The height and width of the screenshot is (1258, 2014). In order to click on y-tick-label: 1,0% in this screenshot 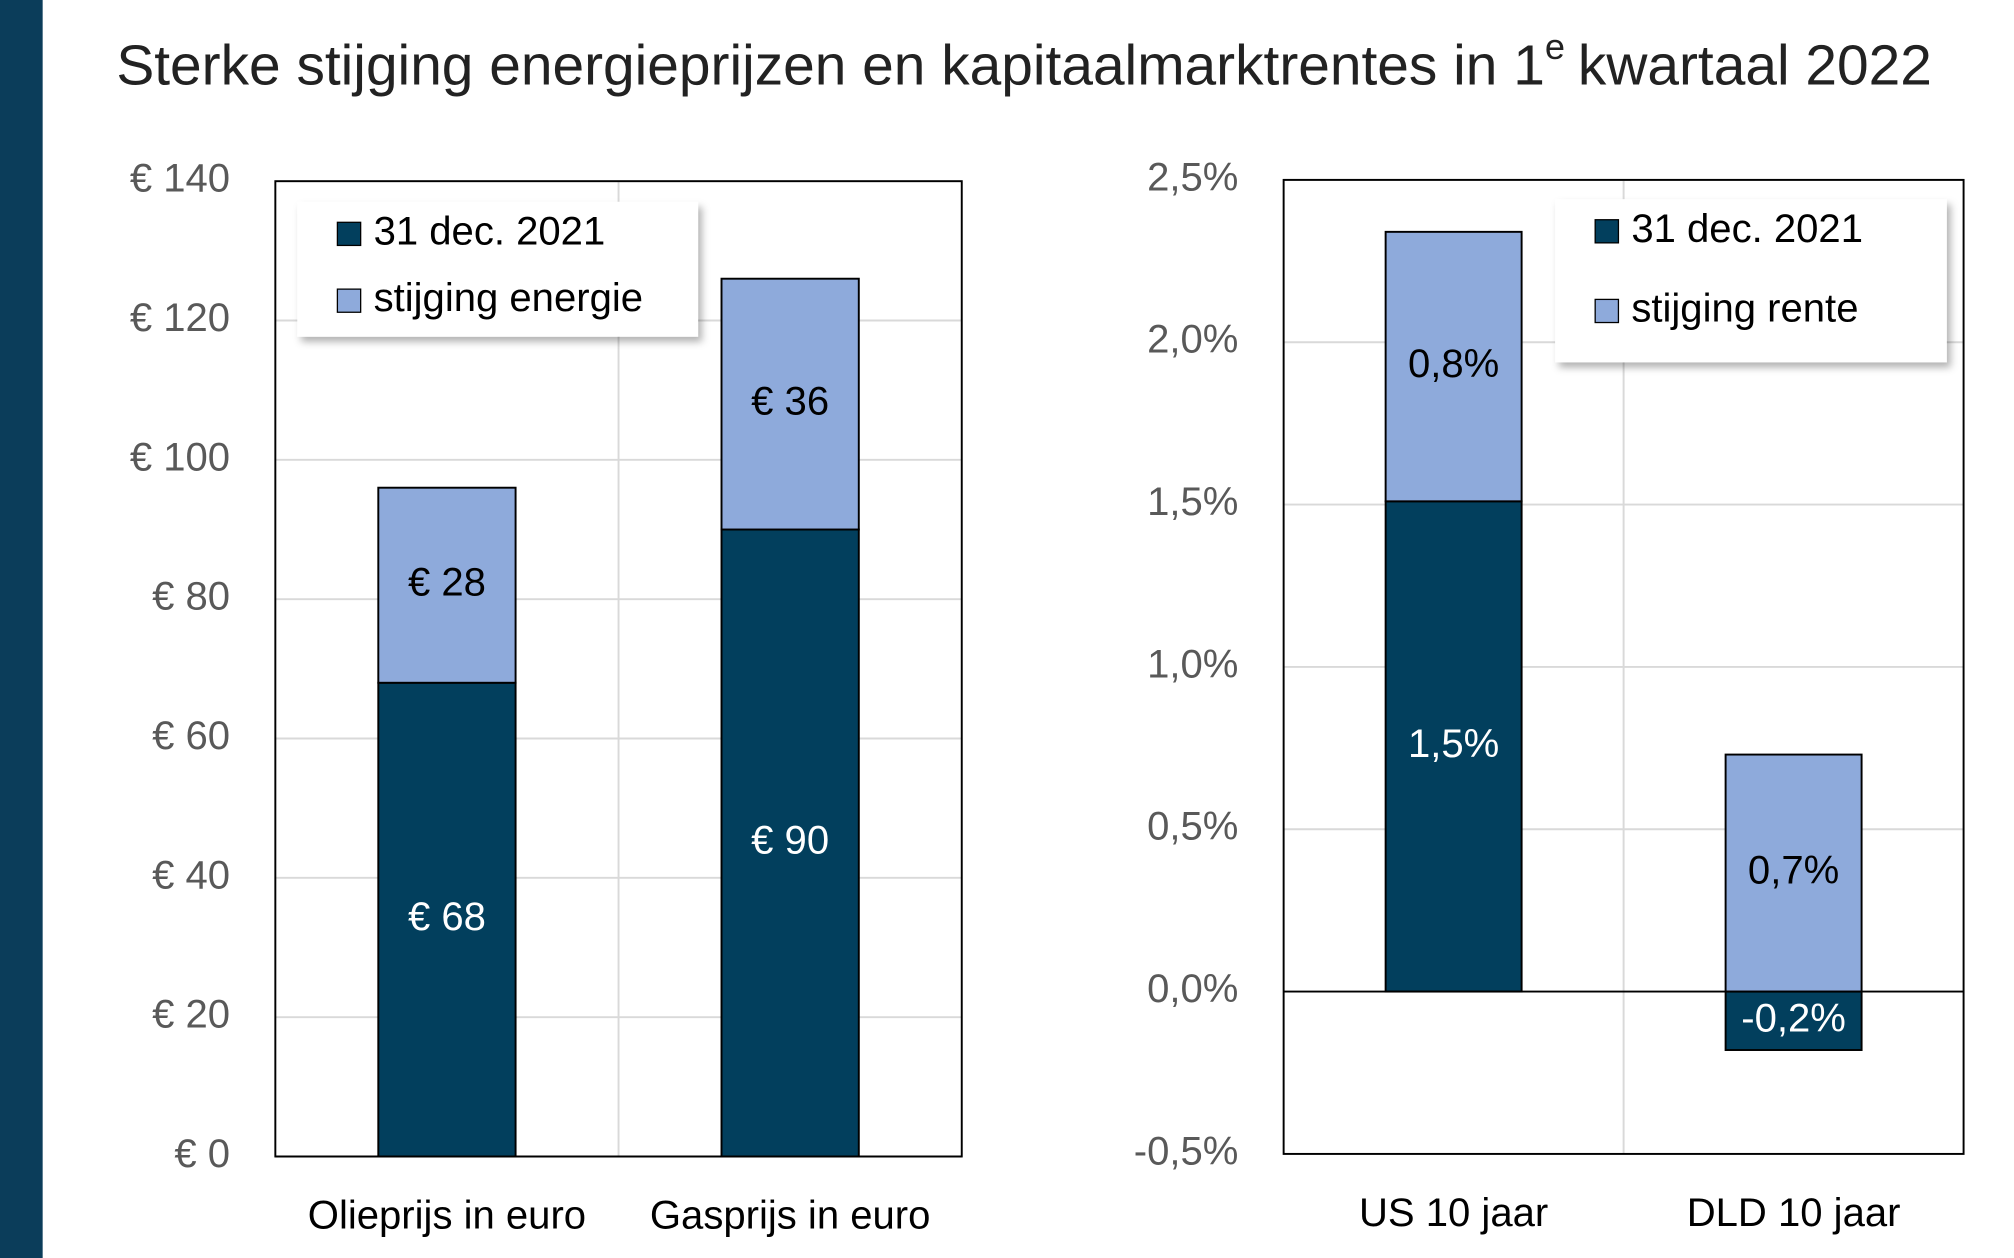, I will do `click(1192, 665)`.